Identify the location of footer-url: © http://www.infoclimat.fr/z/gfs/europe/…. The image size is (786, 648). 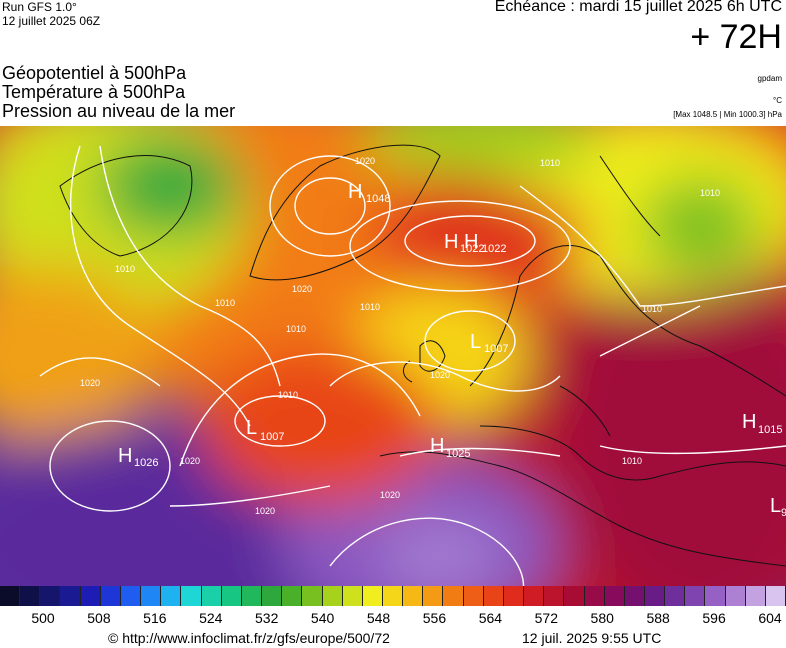
(249, 638).